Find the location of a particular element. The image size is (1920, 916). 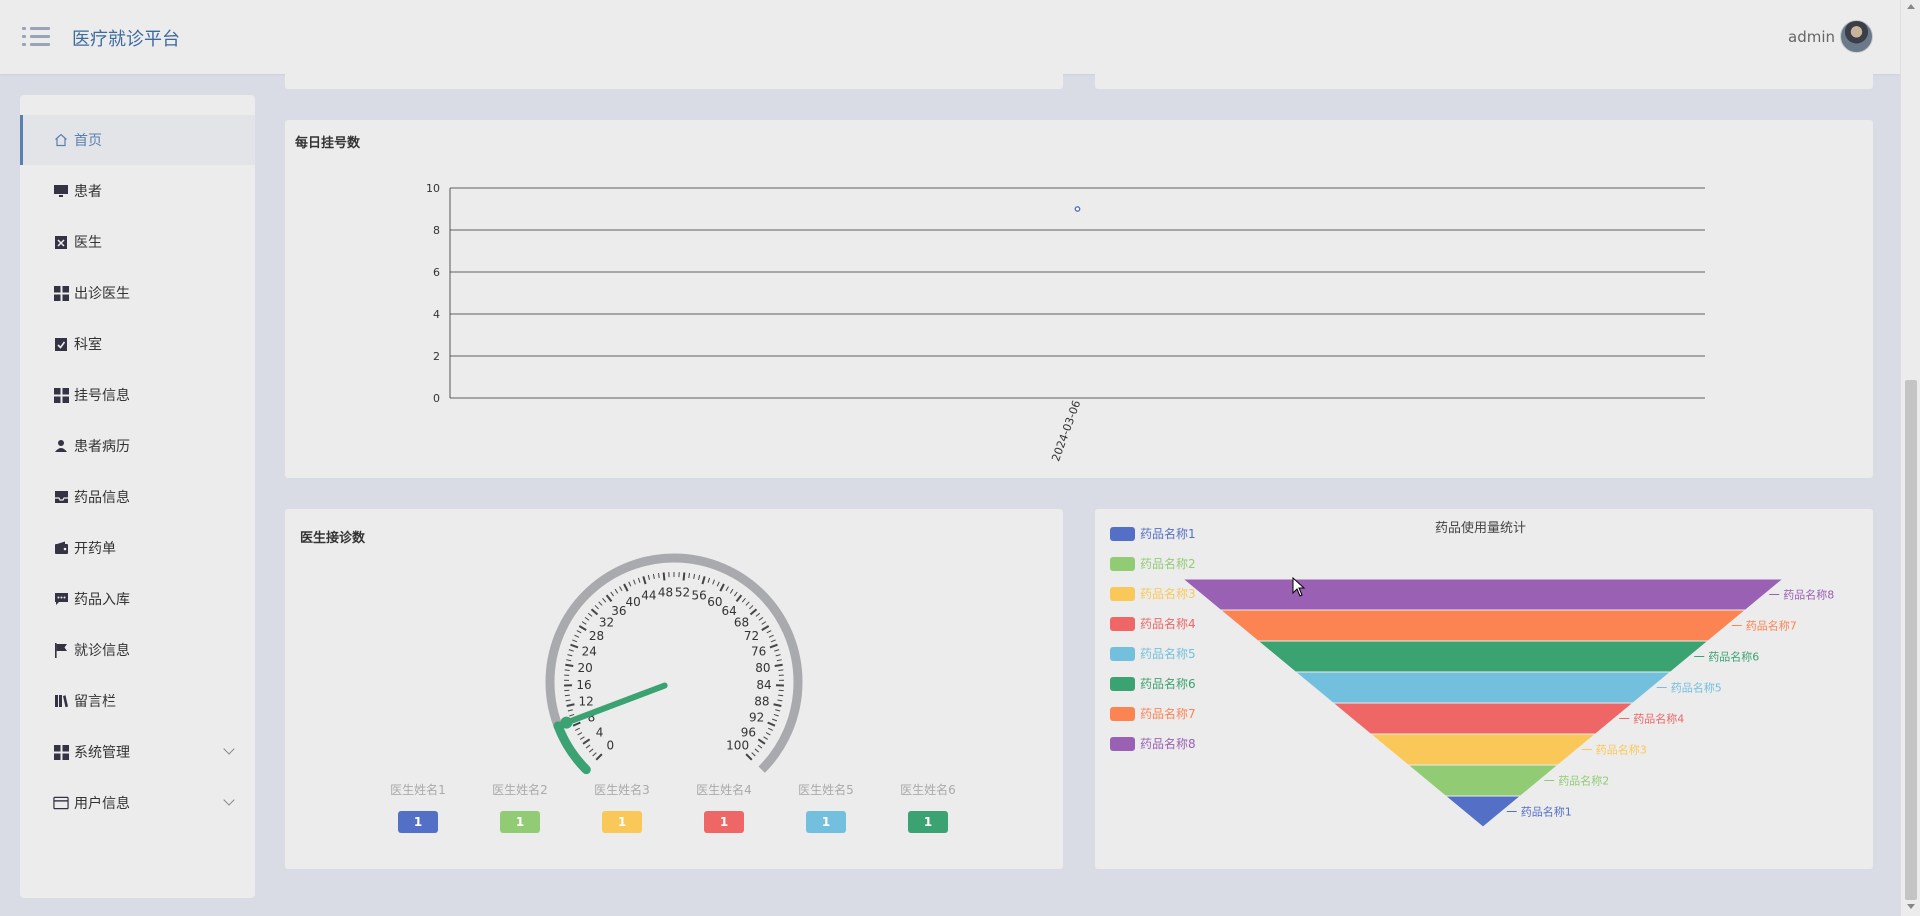

sidebar-item-prescriptions: 开药单 is located at coordinates (137, 548).